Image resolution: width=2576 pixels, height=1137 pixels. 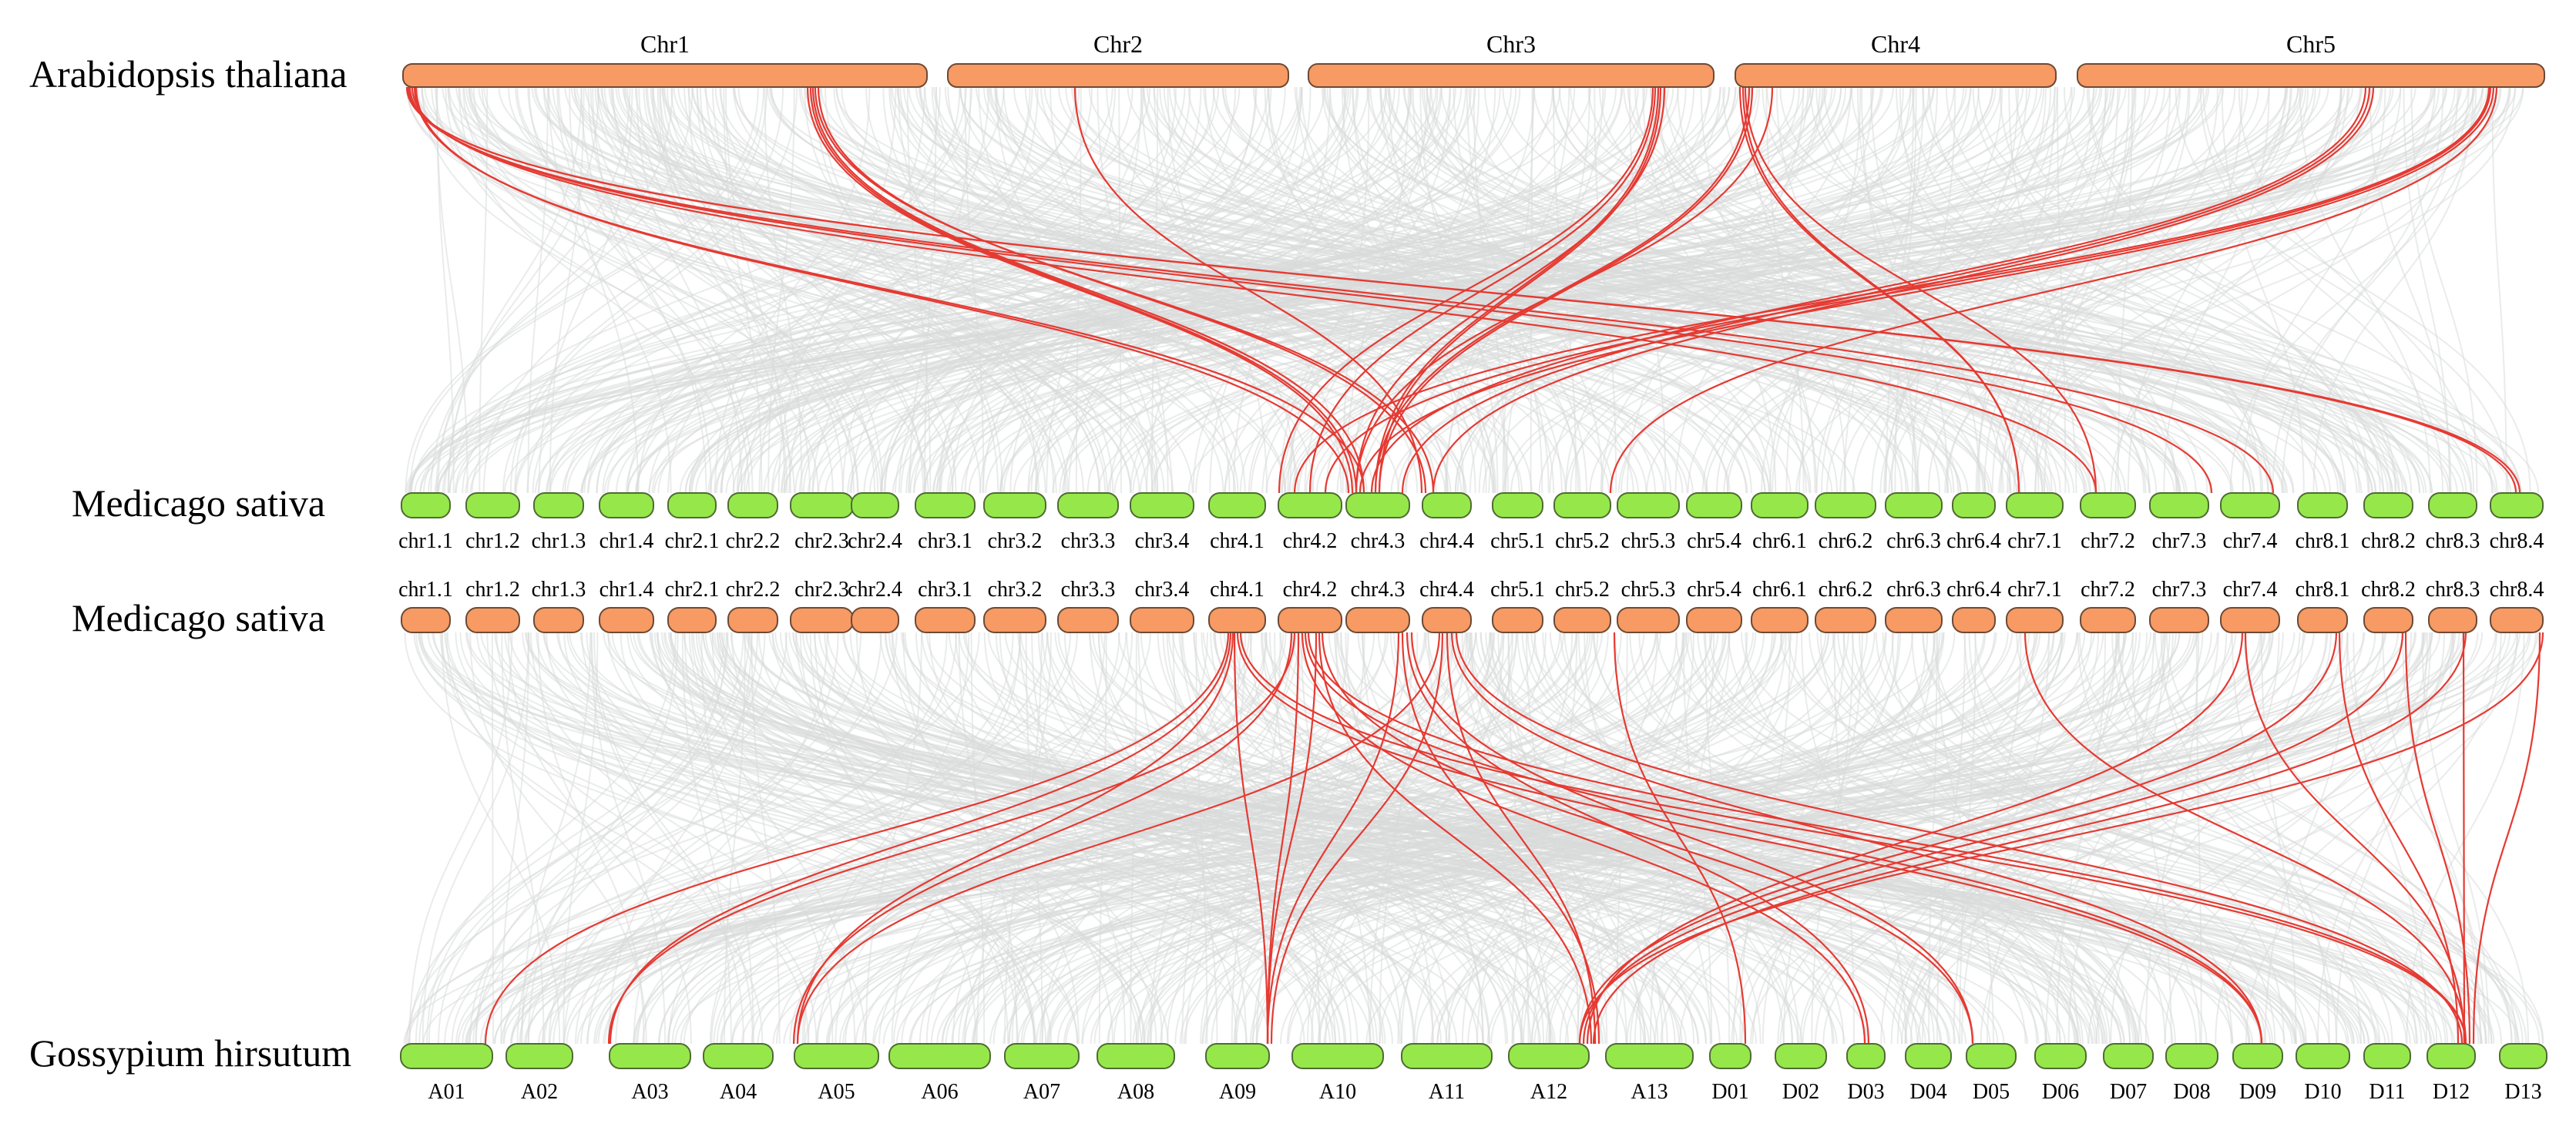 I want to click on chromosome-gh-d09, so click(x=2257, y=1056).